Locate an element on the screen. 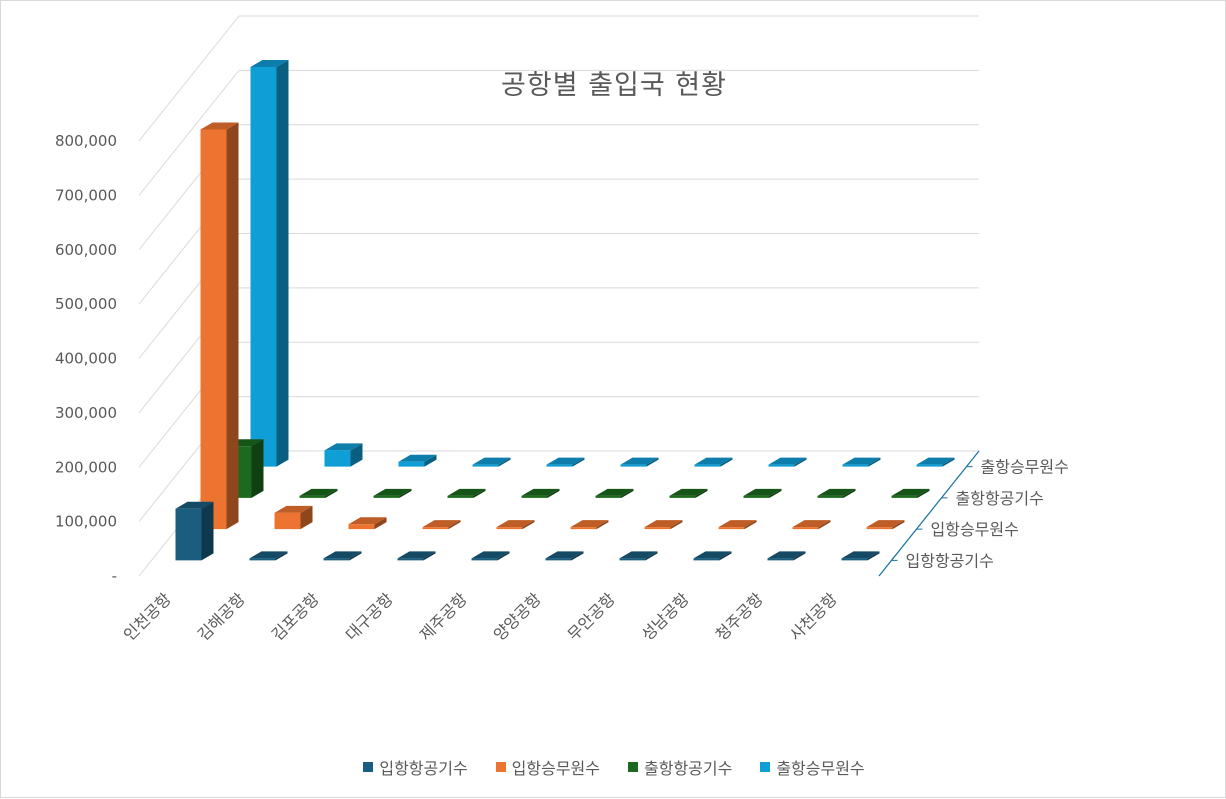 The image size is (1226, 799). y-tick-label: 500,000 is located at coordinates (86, 304).